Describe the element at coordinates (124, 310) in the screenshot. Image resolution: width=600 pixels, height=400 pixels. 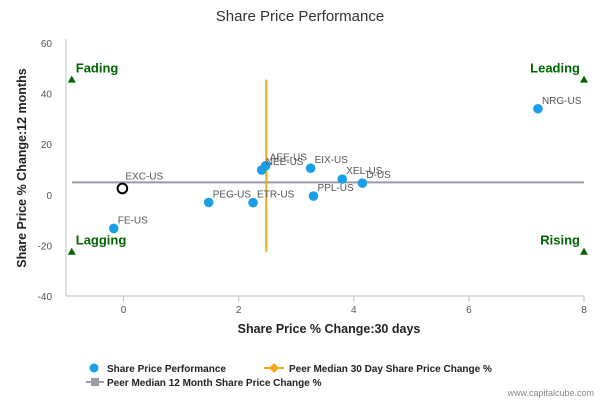
I see `x-tick-label: 0` at that location.